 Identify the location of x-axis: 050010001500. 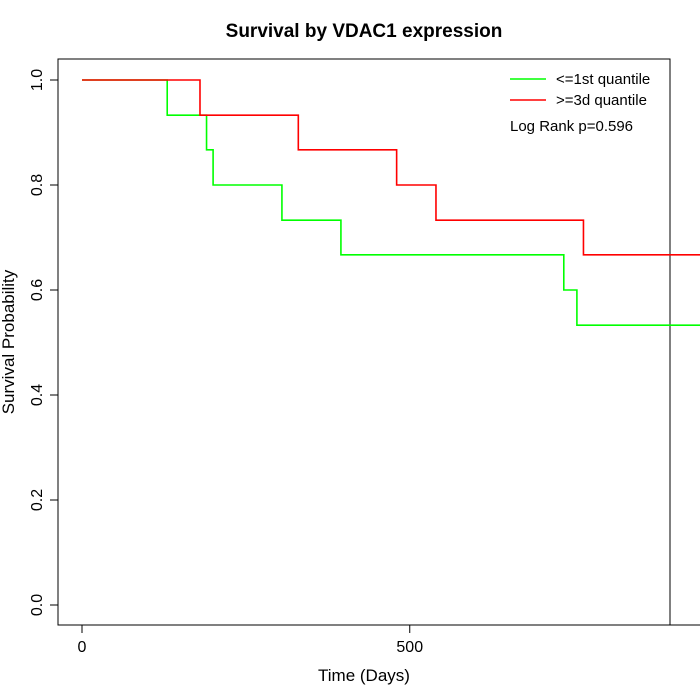
(389, 640).